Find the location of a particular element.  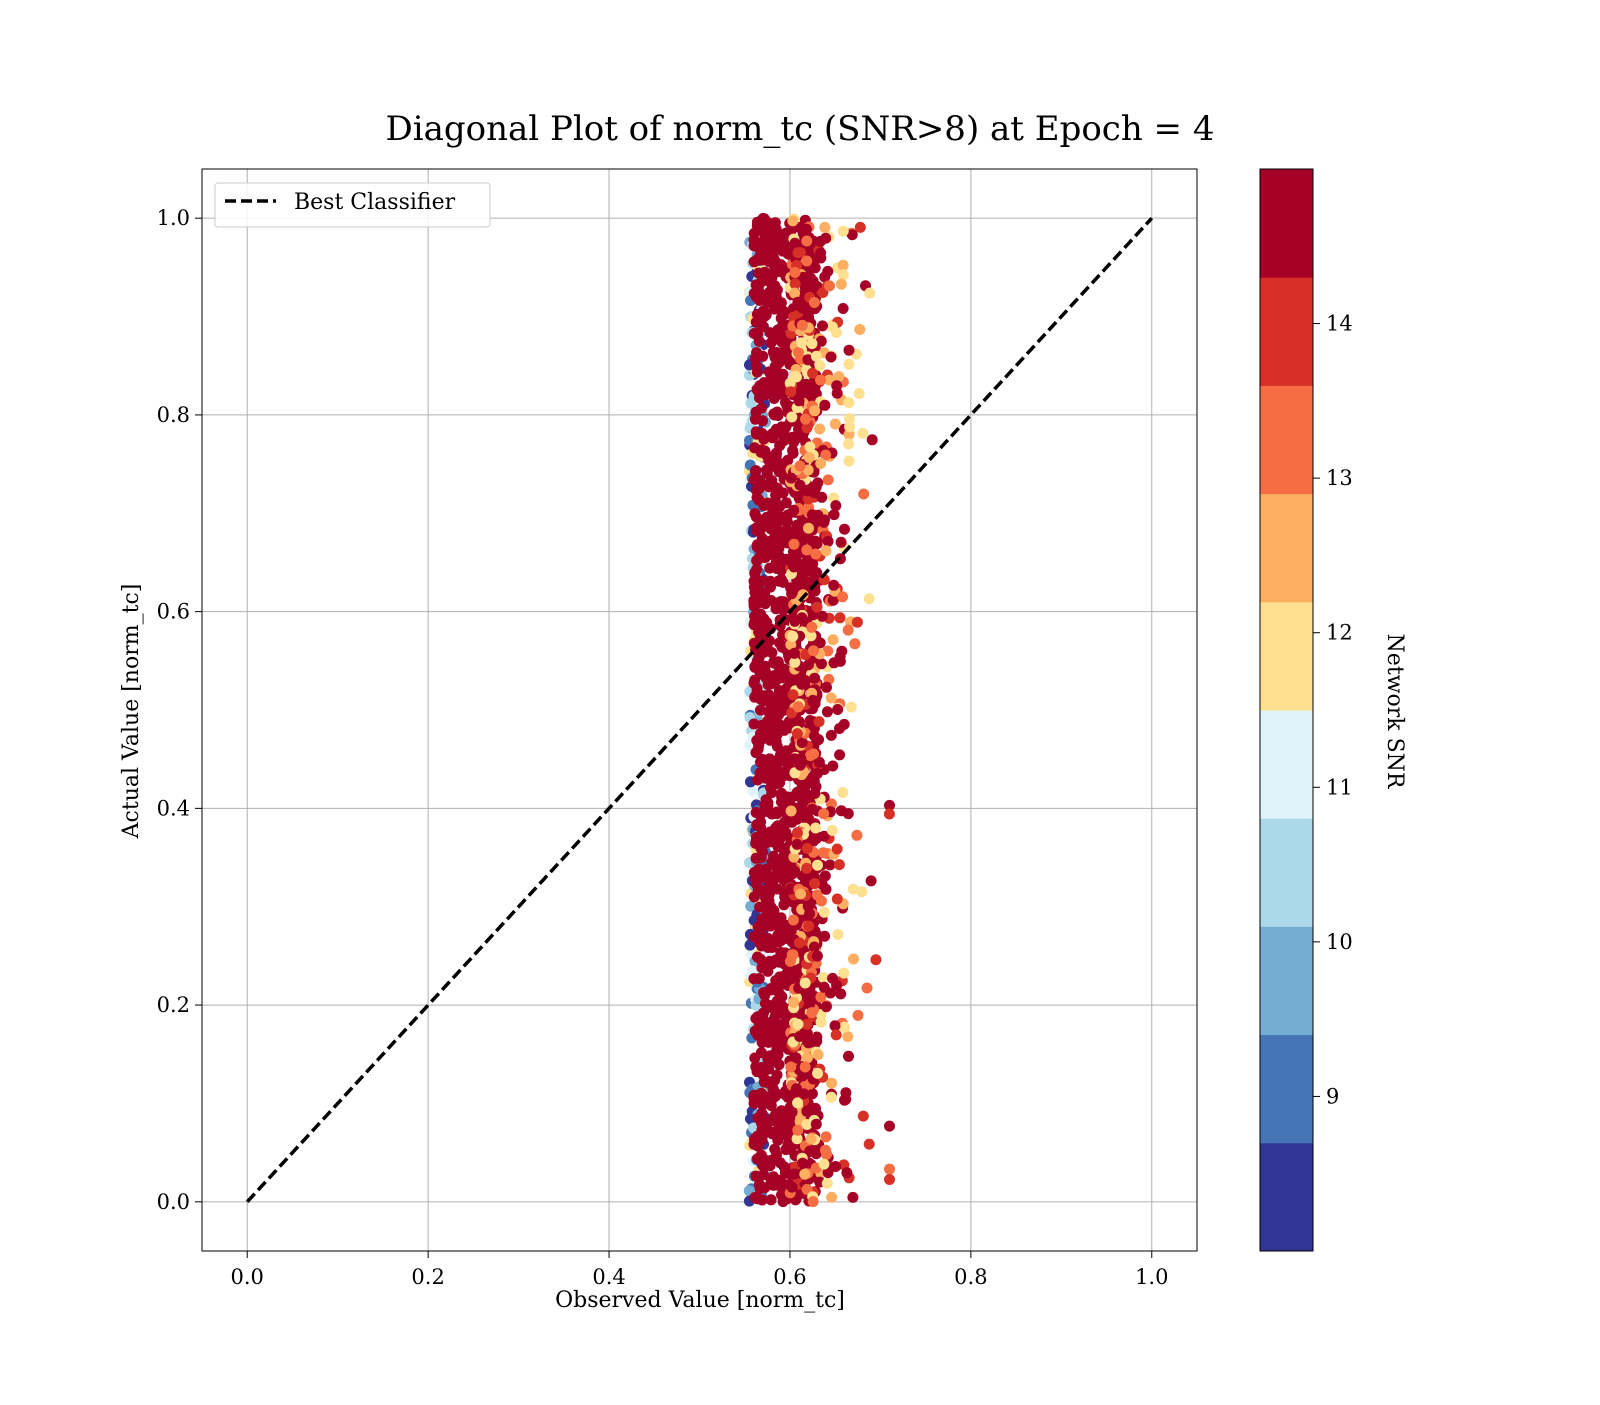

colorbar-tick-label: 14 is located at coordinates (1339, 324).